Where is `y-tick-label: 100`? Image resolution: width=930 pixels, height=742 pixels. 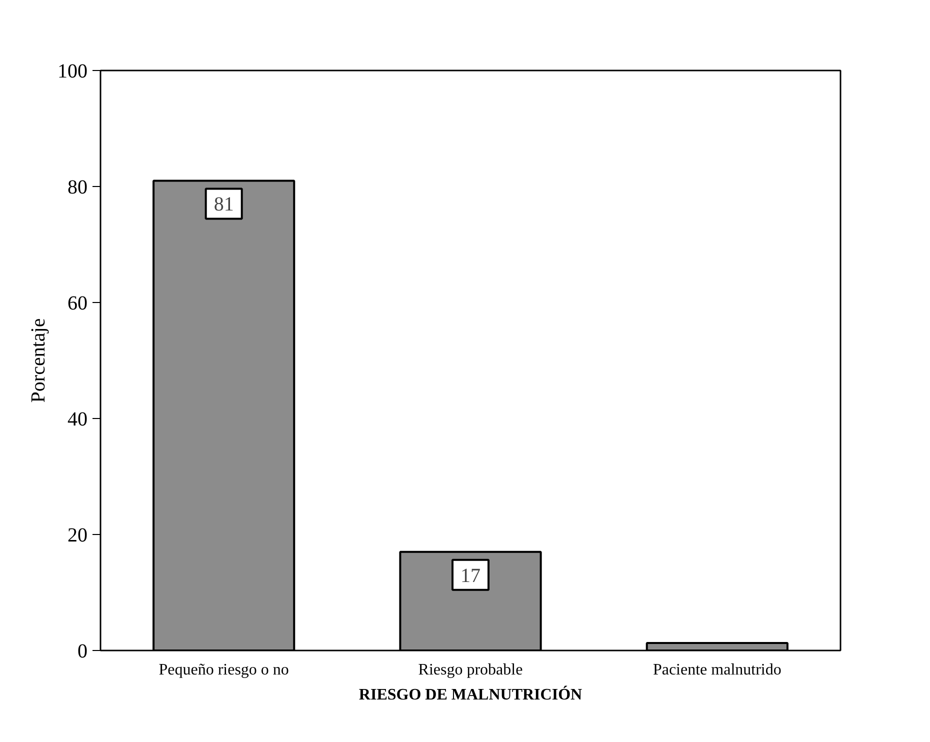
y-tick-label: 100 is located at coordinates (73, 71).